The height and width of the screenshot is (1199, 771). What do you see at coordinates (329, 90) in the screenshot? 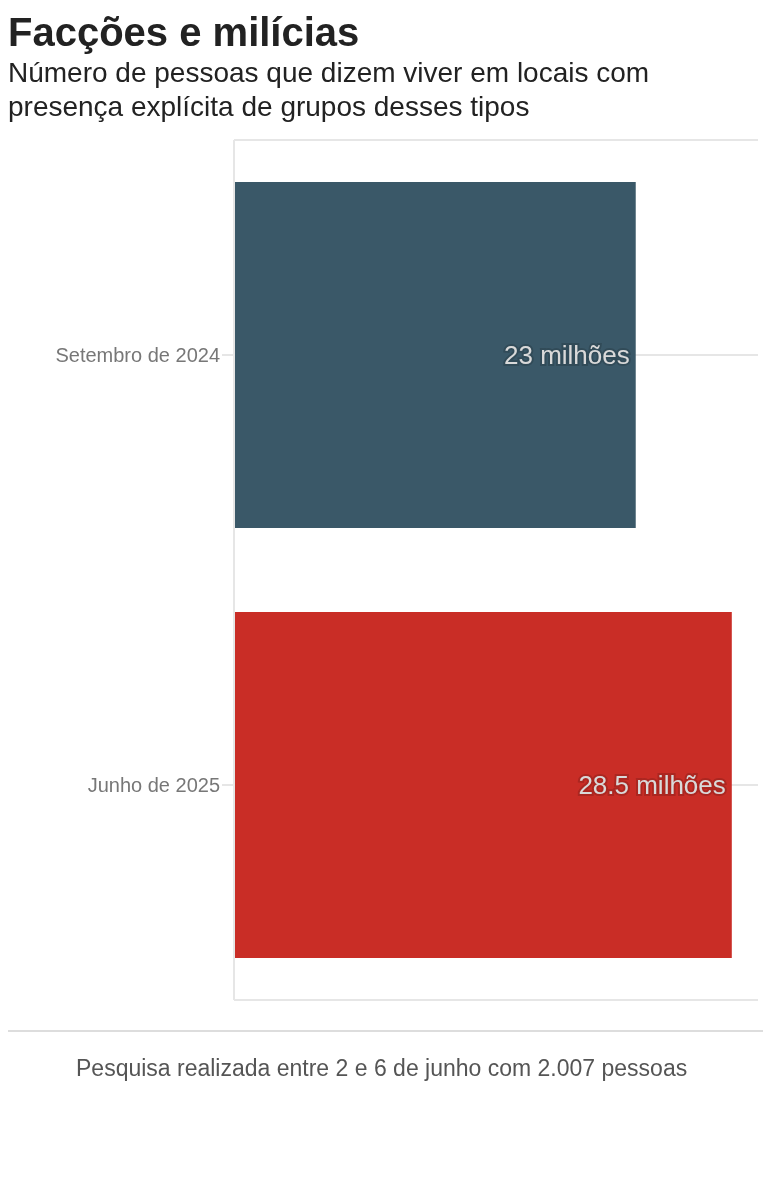
I see `chart-subtitle: Número de pessoas que dizem viver em locais com presença explícita de grupos desses tipos` at bounding box center [329, 90].